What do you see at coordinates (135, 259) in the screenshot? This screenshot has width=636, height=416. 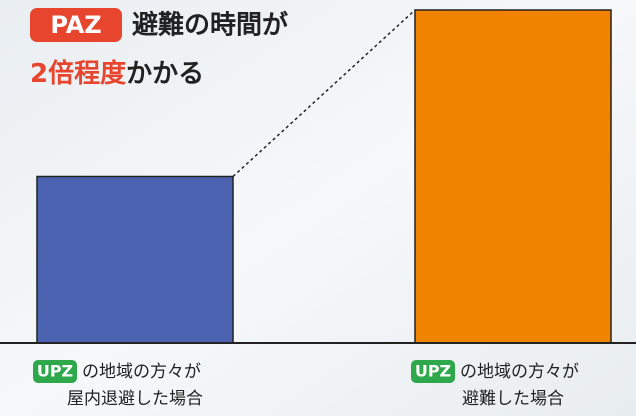 I see `bar` at bounding box center [135, 259].